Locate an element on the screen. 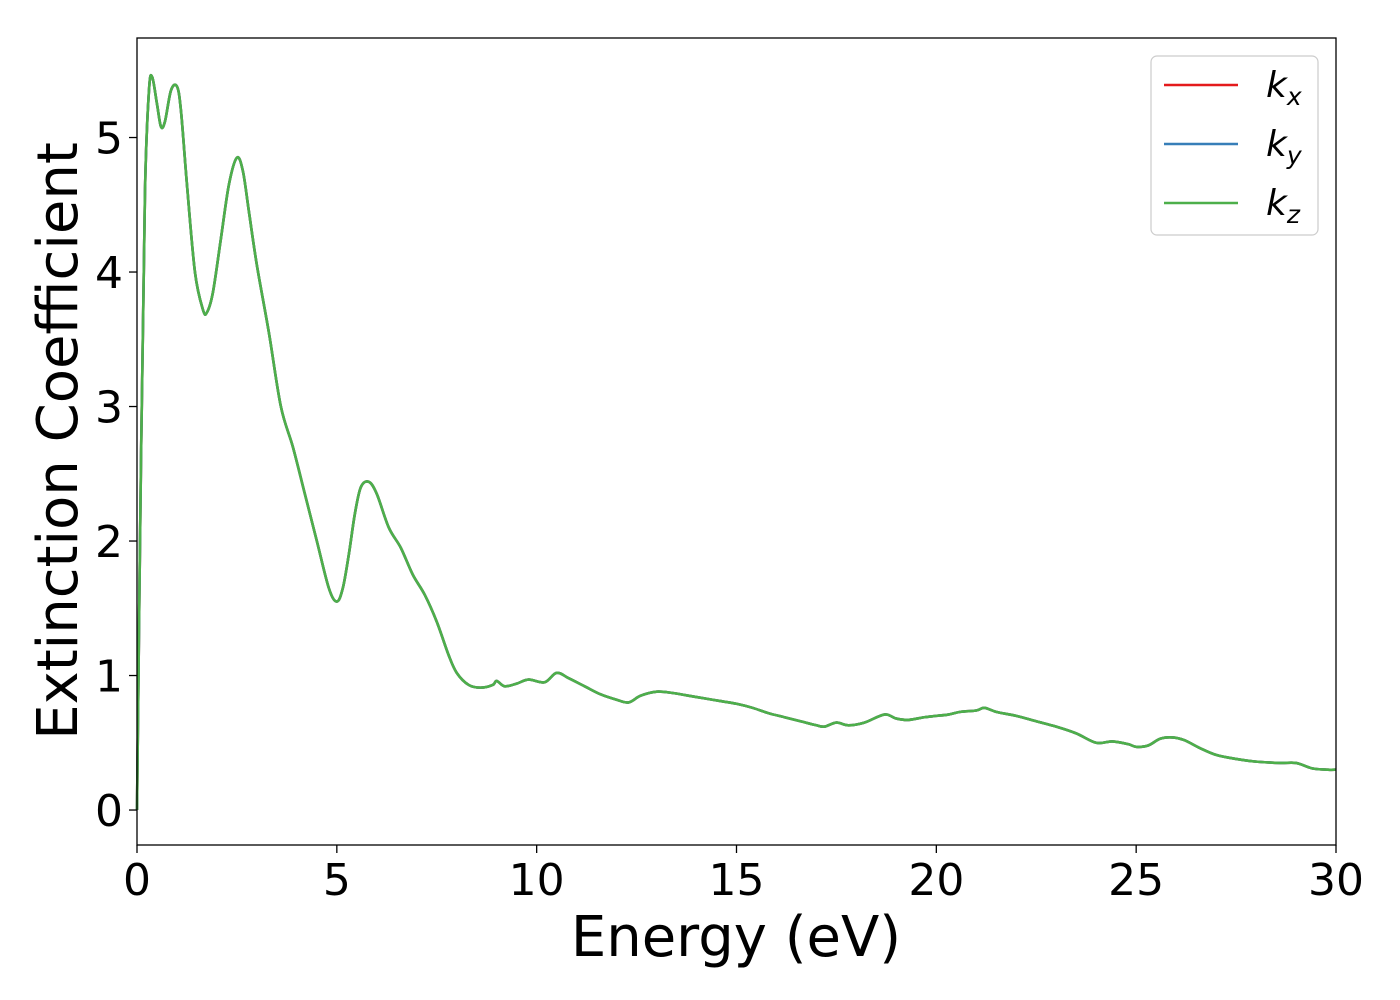  x-tick-label: 15 is located at coordinates (737, 880).